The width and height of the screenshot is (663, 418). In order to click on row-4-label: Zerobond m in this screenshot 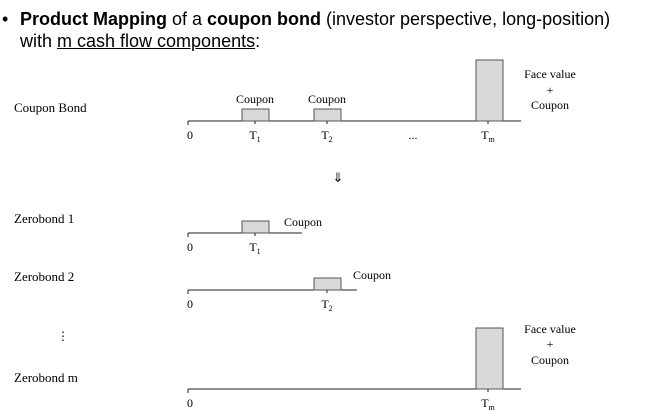, I will do `click(46, 377)`.